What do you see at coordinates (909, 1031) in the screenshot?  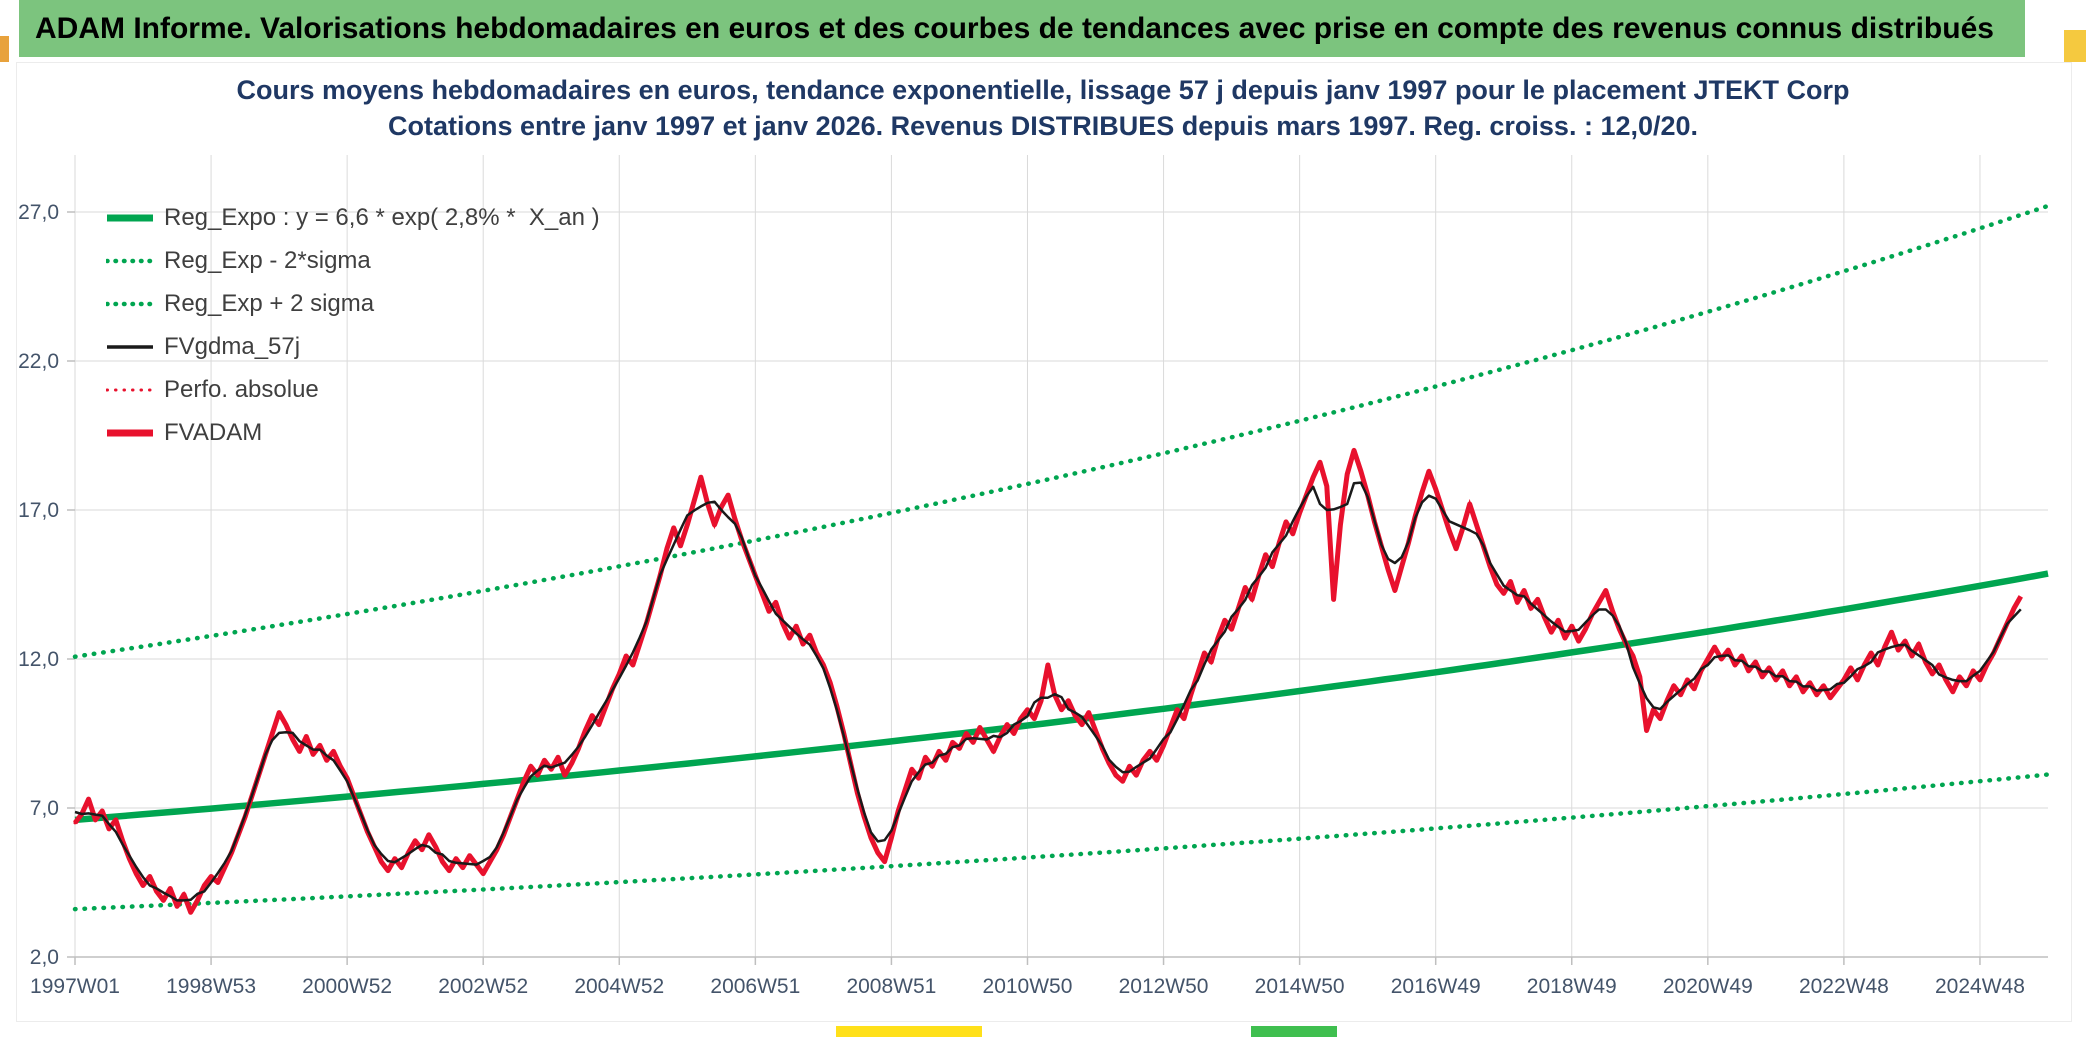 I see `bottom-yellow-accent` at bounding box center [909, 1031].